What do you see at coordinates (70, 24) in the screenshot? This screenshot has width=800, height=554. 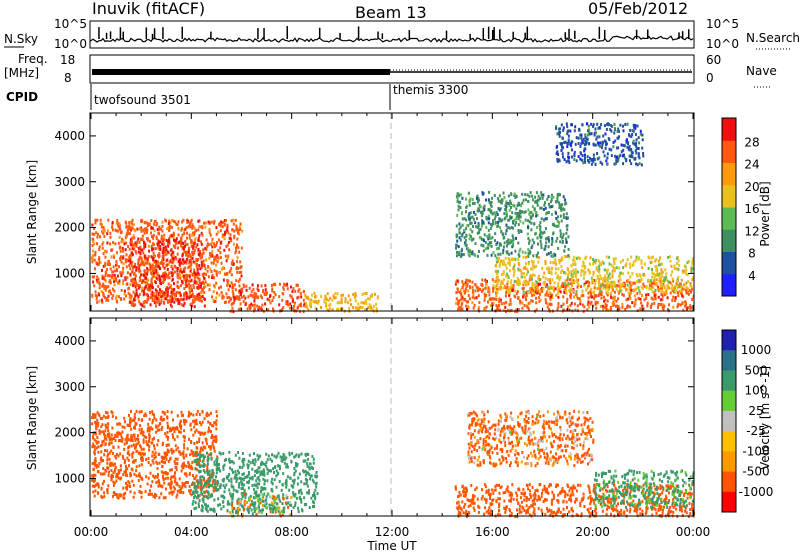 I see `nsky-tick-high-left: 10^5` at bounding box center [70, 24].